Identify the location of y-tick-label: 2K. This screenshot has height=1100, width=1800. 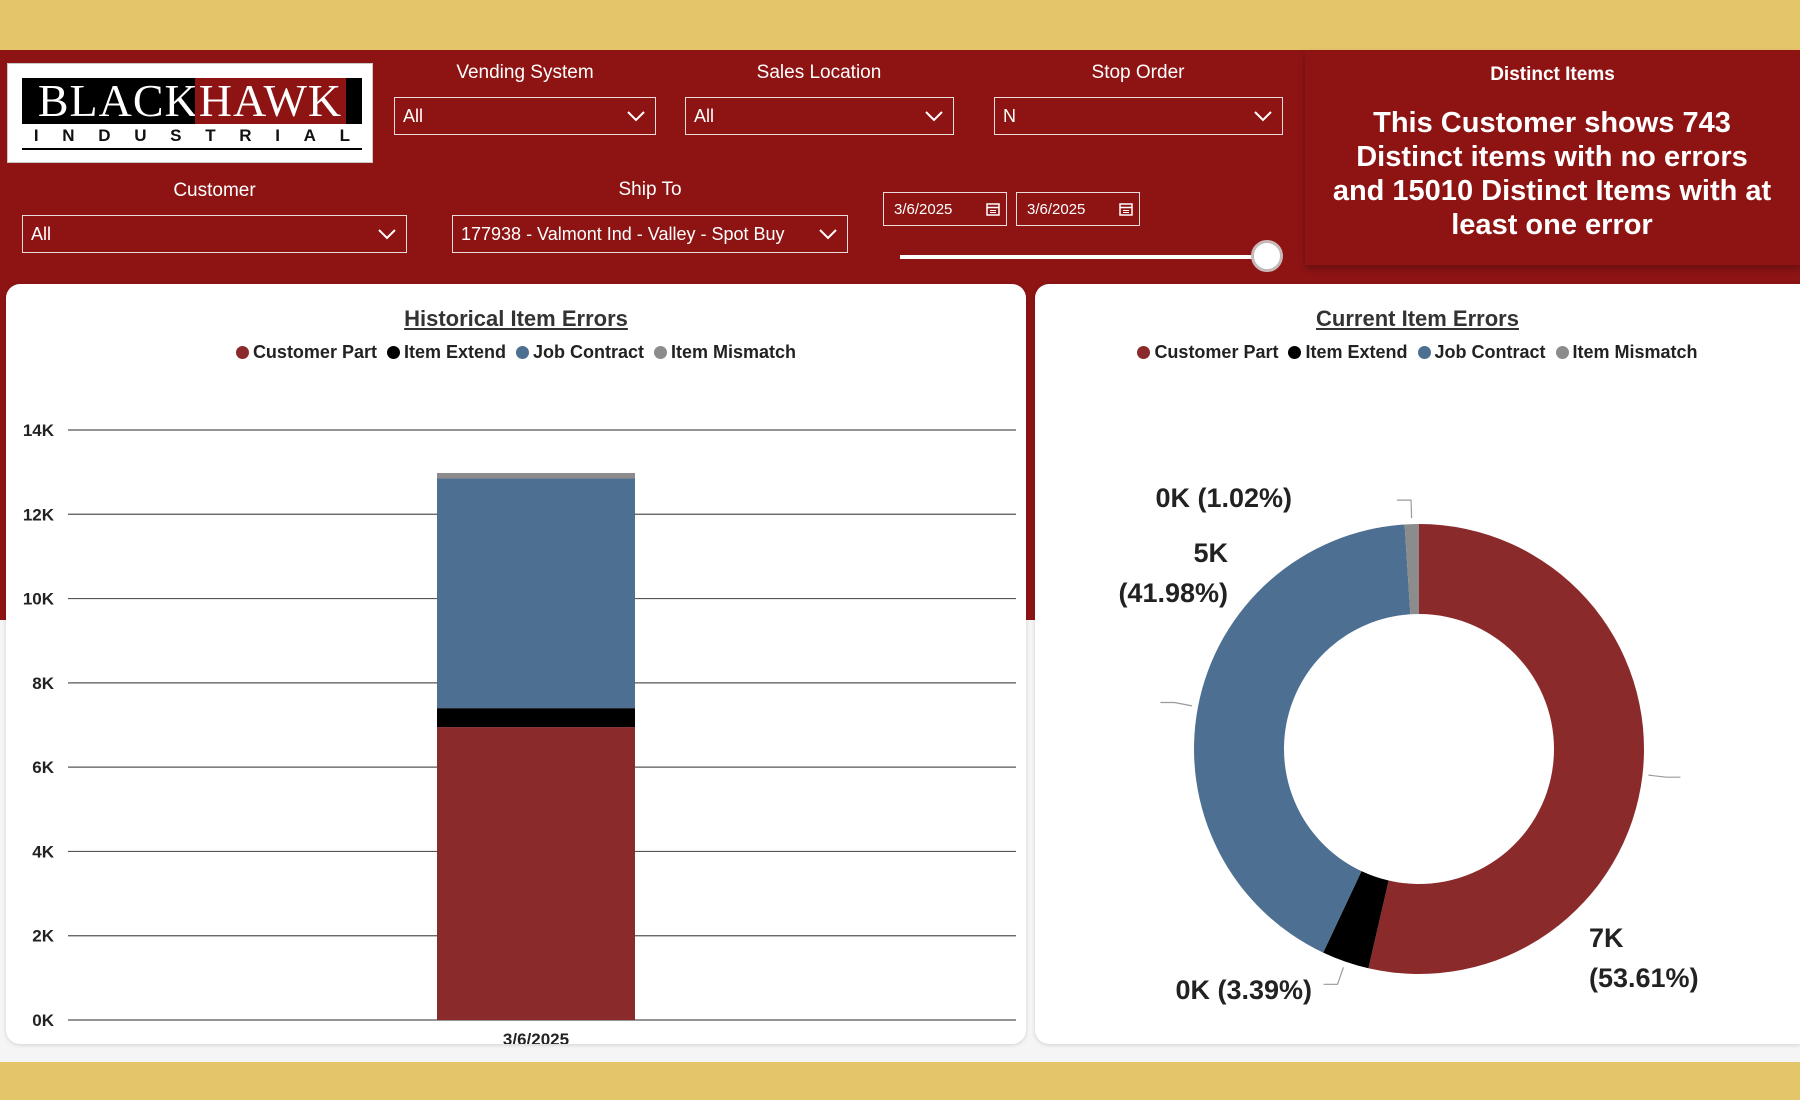
(43, 936).